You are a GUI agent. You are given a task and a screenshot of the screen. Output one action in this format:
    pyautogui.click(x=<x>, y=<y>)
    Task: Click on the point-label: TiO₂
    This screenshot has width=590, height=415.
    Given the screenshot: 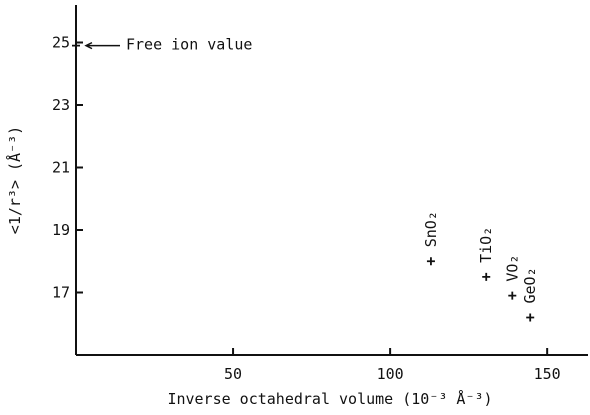 What is the action you would take?
    pyautogui.click(x=486, y=245)
    